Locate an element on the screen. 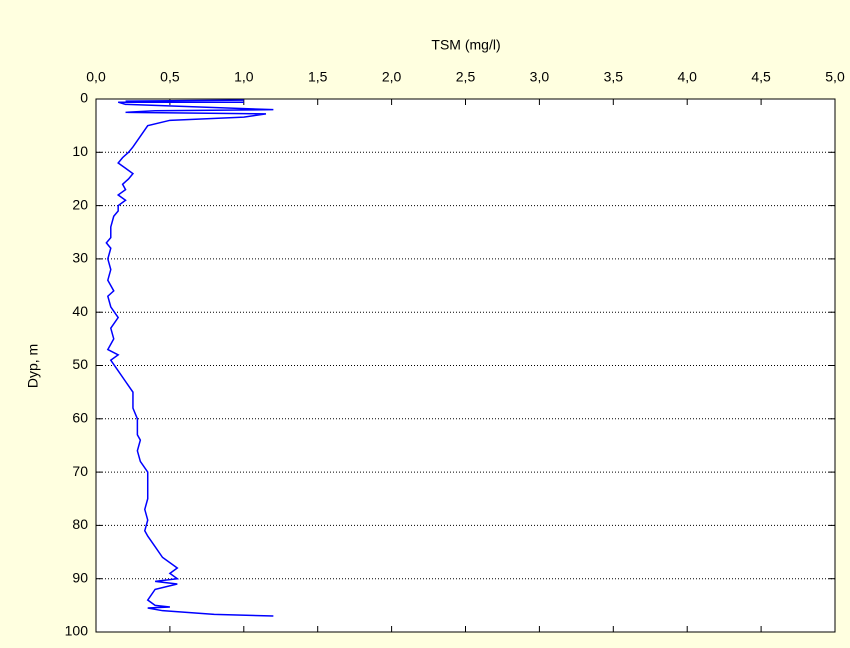 The height and width of the screenshot is (648, 850). x-tick-label: 2,0 is located at coordinates (392, 77).